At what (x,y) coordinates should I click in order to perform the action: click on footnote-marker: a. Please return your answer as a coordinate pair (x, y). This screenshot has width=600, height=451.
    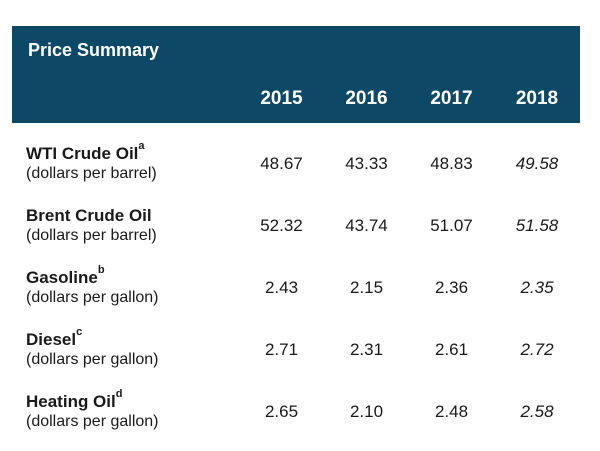
    Looking at the image, I should click on (141, 146).